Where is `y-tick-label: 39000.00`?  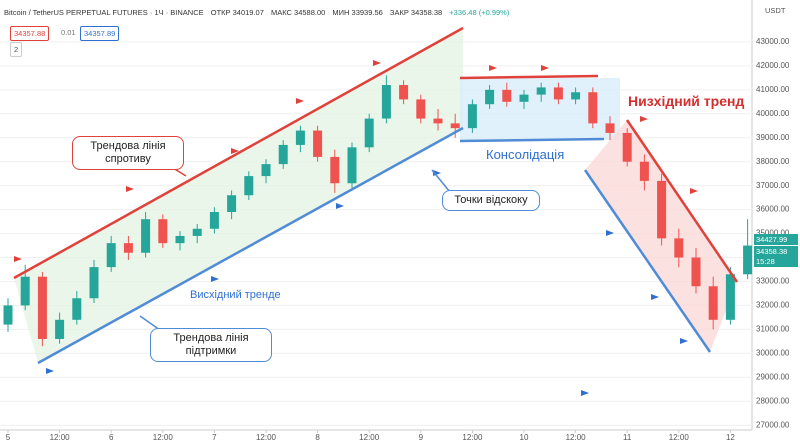
y-tick-label: 39000.00 is located at coordinates (773, 137).